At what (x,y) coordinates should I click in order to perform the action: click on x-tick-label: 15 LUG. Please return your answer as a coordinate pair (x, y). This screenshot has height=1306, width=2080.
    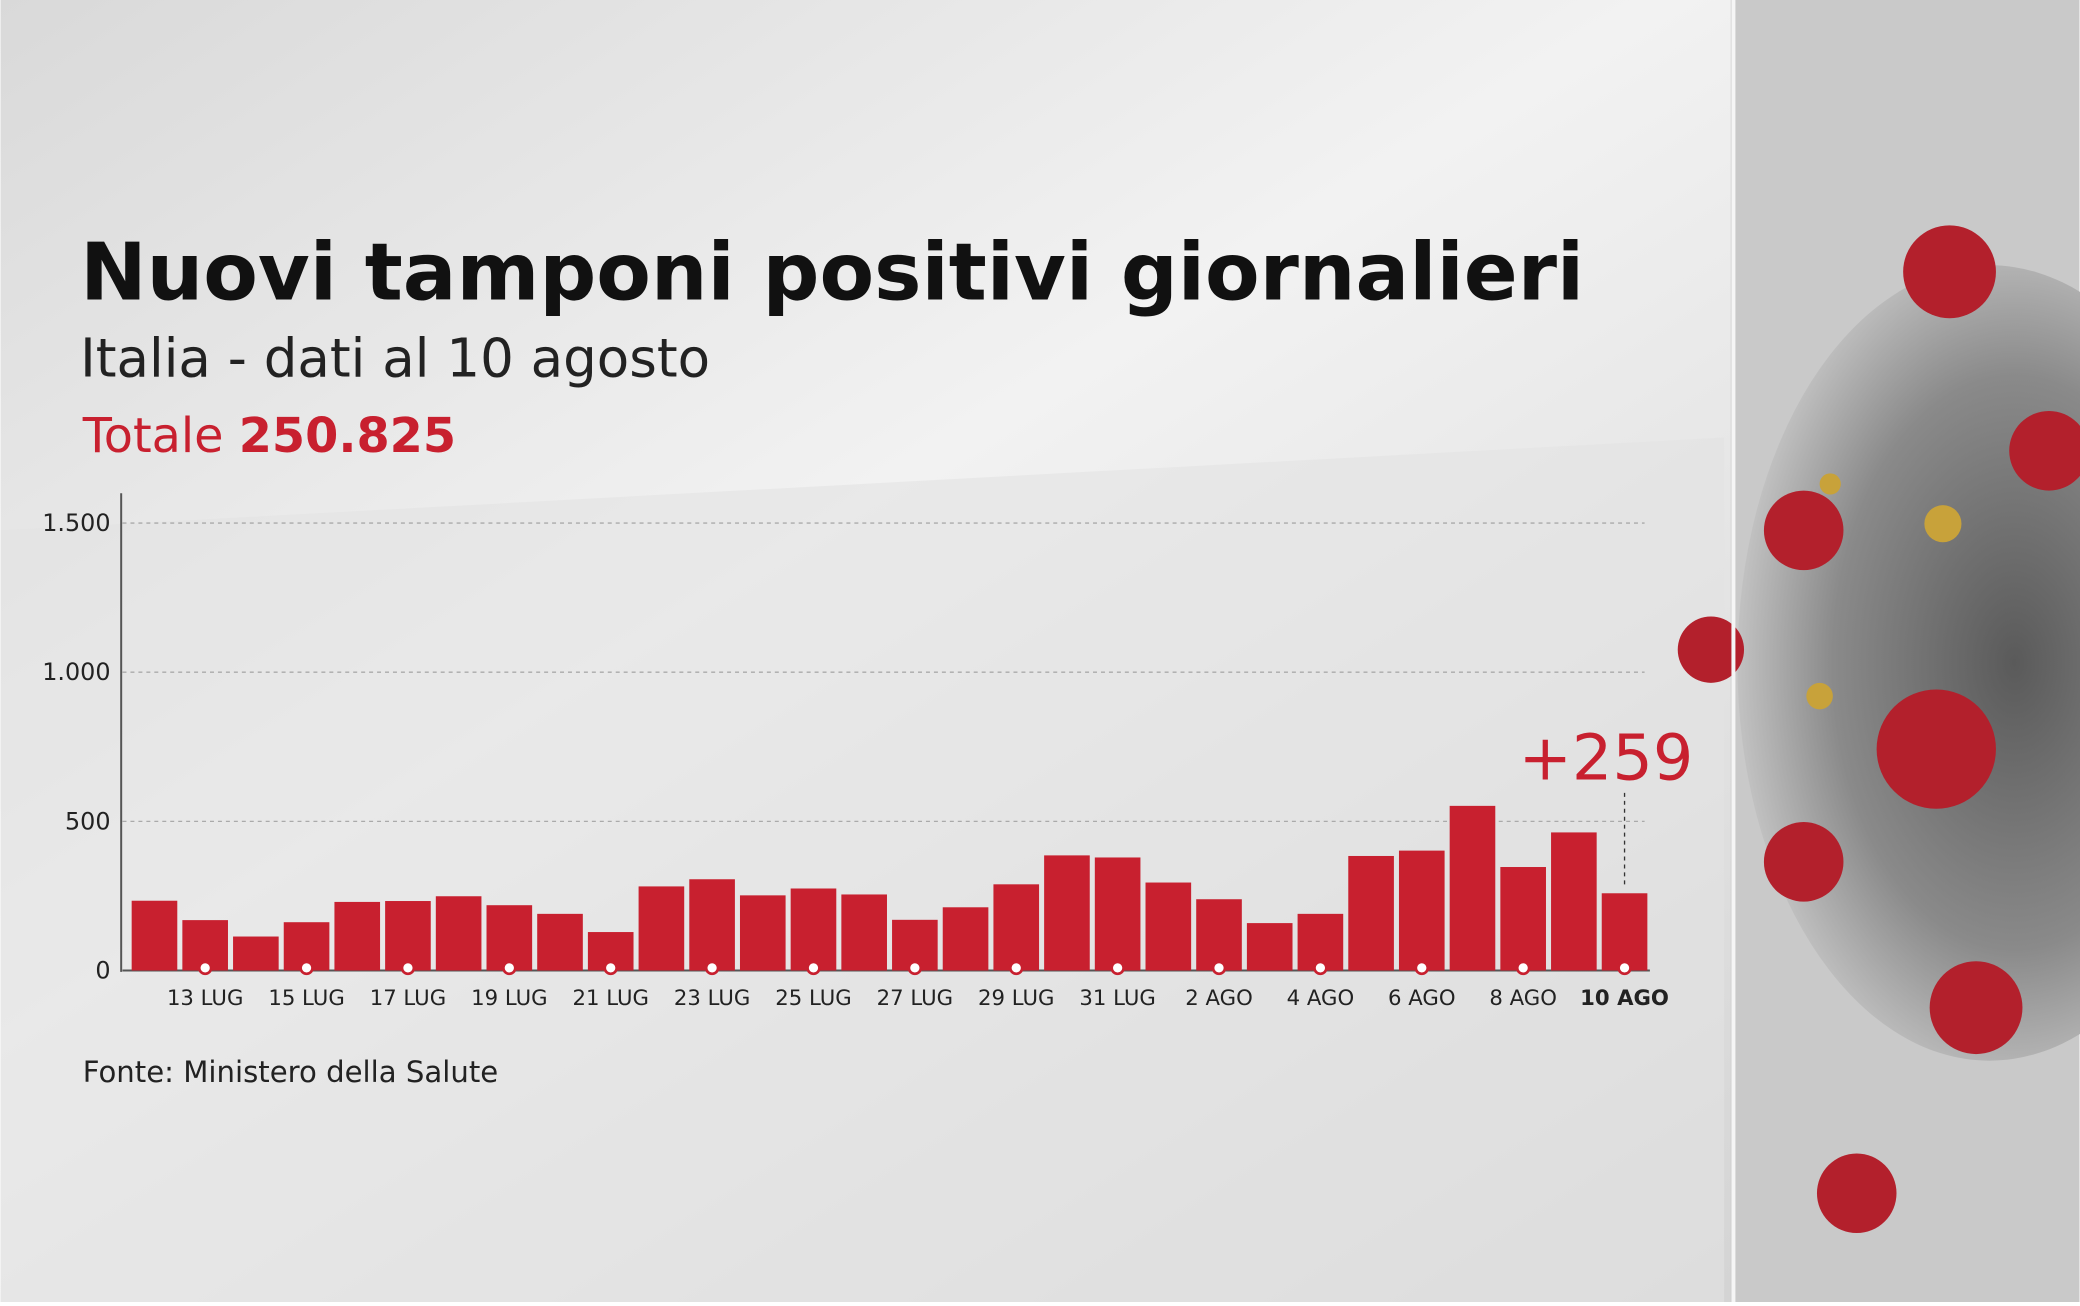
    Looking at the image, I should click on (306, 998).